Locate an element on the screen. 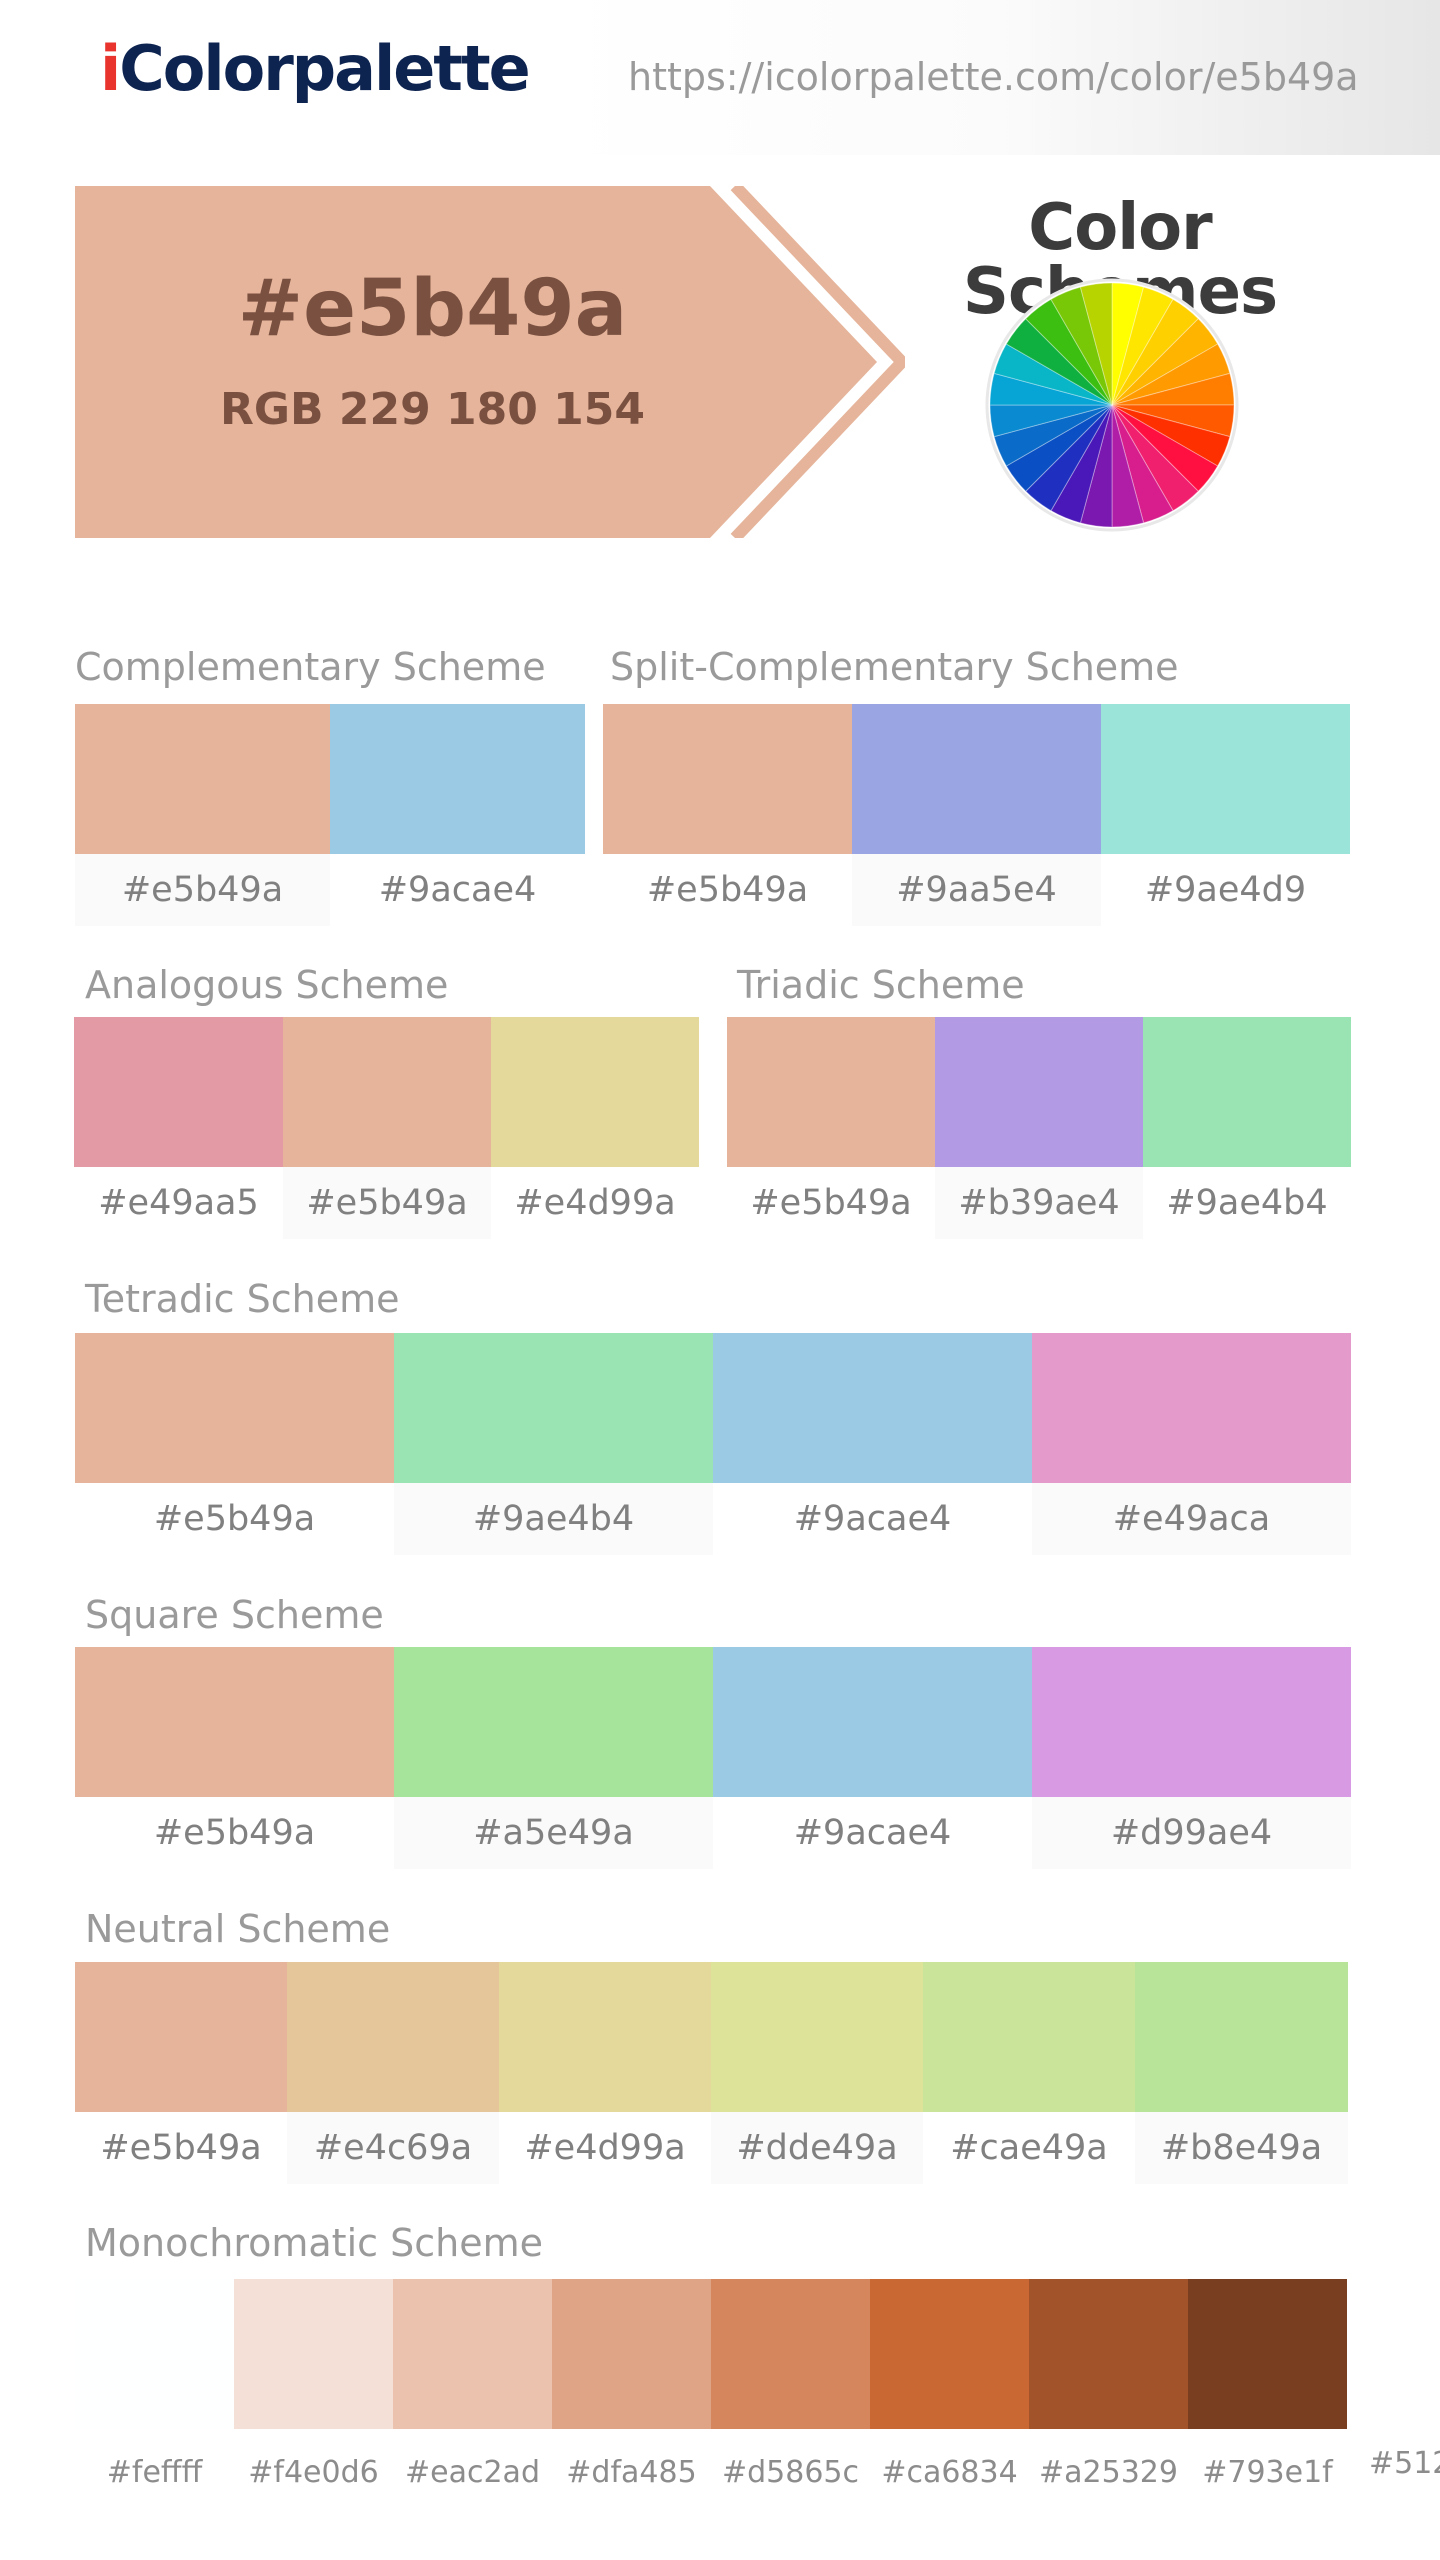 The width and height of the screenshot is (1440, 2560). triadic-color-1: #e5b49a is located at coordinates (831, 1128).